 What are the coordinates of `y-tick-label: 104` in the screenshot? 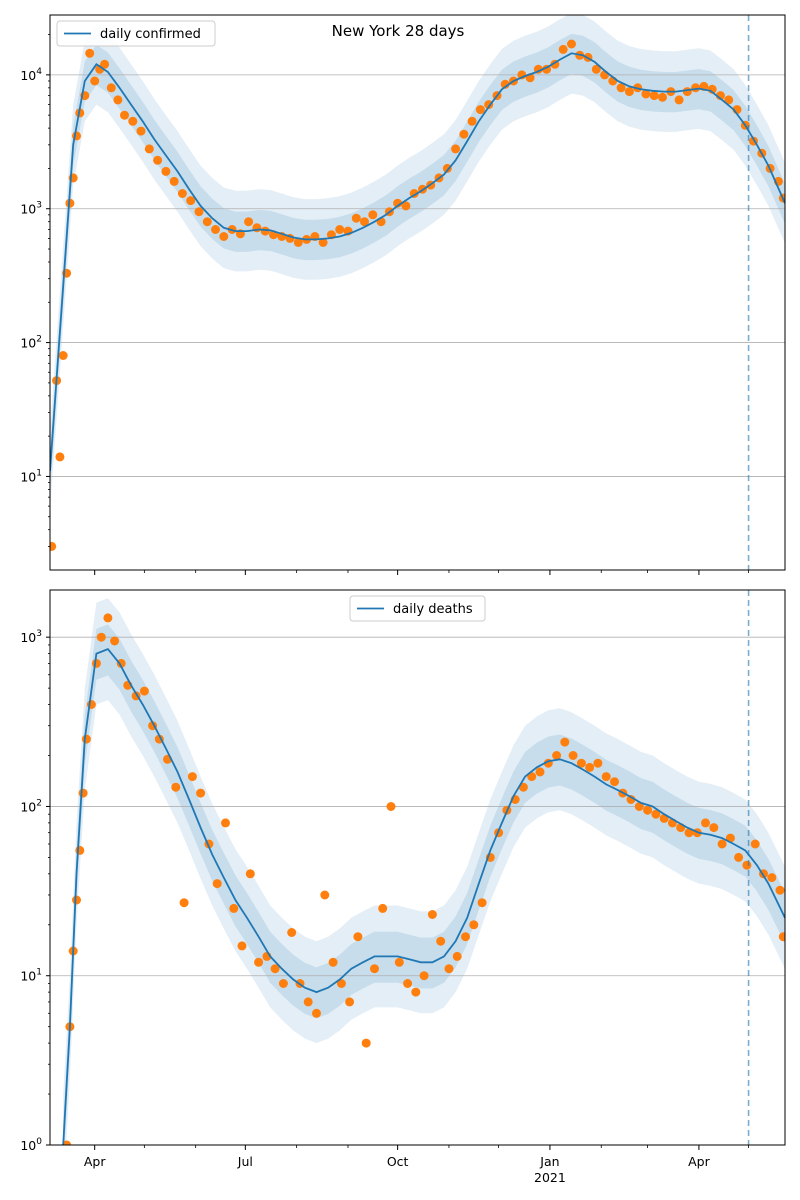 It's located at (31, 75).